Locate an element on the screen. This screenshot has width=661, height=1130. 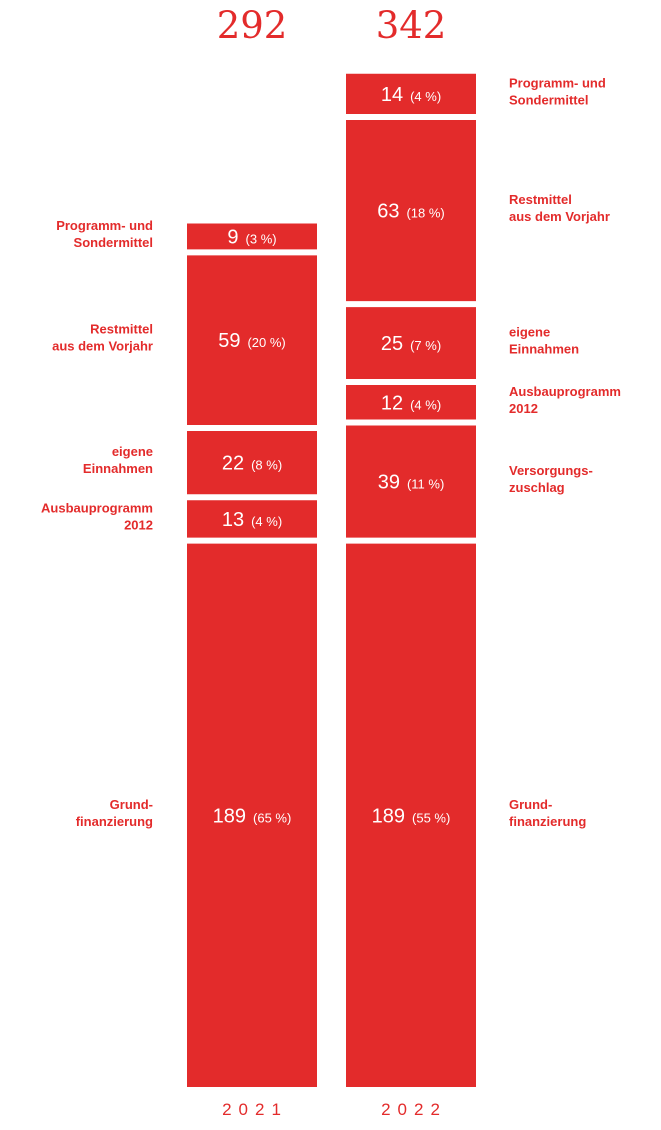
segment-value-label: 189 (55 %) is located at coordinates (411, 816).